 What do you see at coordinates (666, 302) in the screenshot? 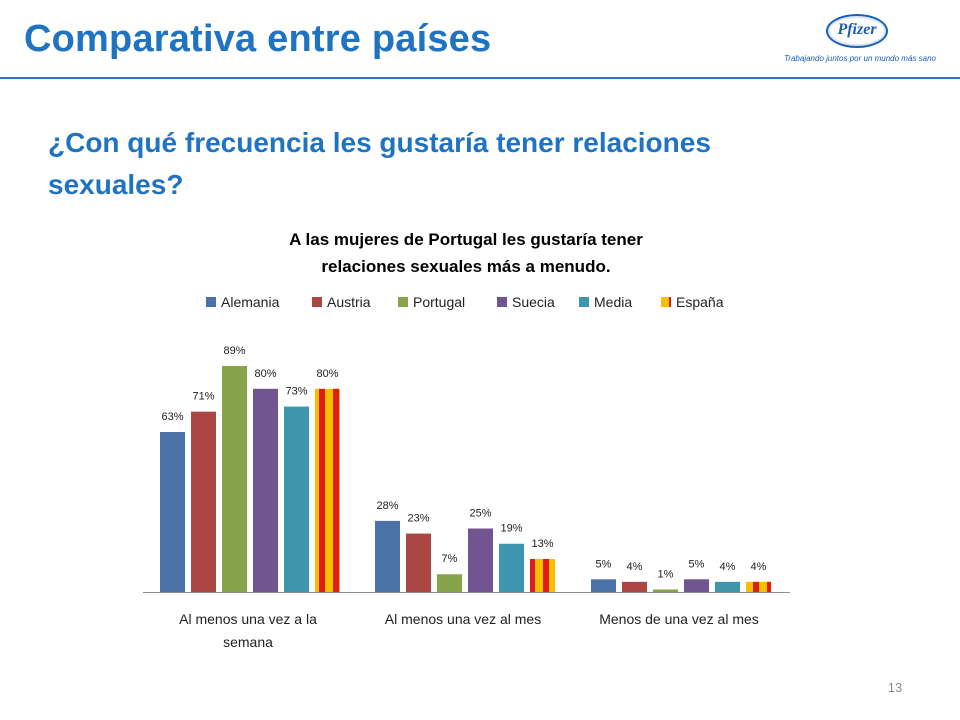
I see `legend-swatch-españa` at bounding box center [666, 302].